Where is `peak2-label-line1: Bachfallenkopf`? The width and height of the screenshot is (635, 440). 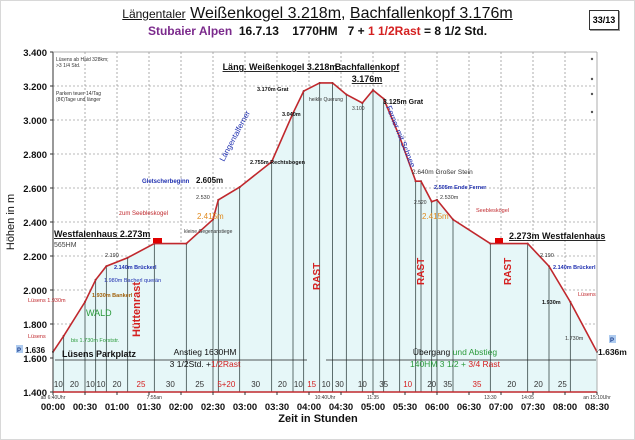 peak2-label-line1: Bachfallenkopf is located at coordinates (368, 67).